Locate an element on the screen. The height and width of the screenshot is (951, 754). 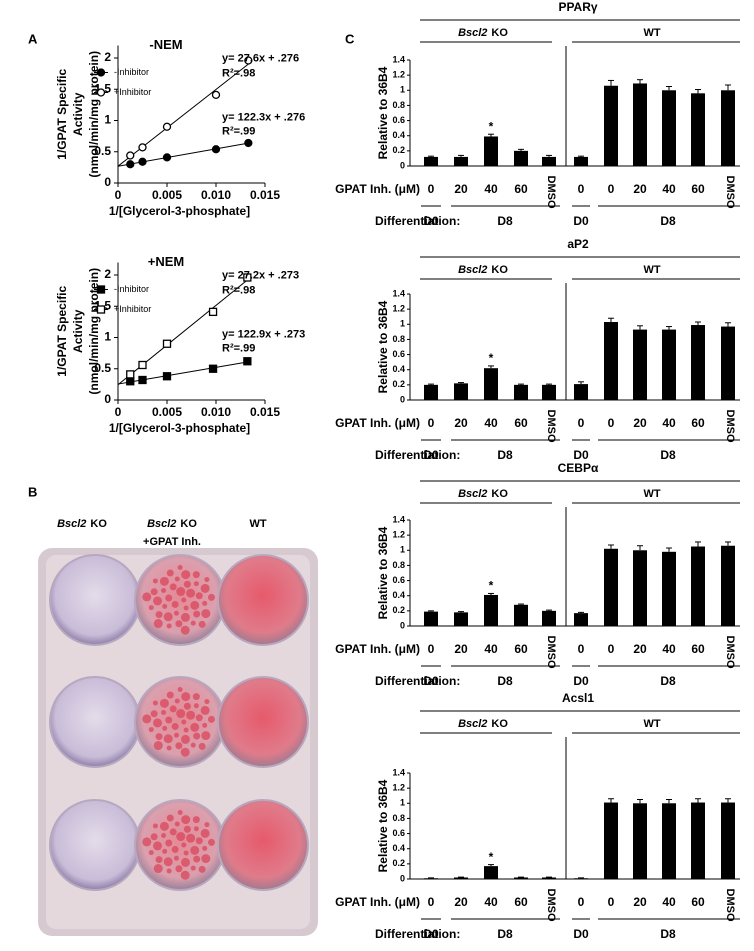
y-tick-label: 1 is located at coordinates (107, 337).